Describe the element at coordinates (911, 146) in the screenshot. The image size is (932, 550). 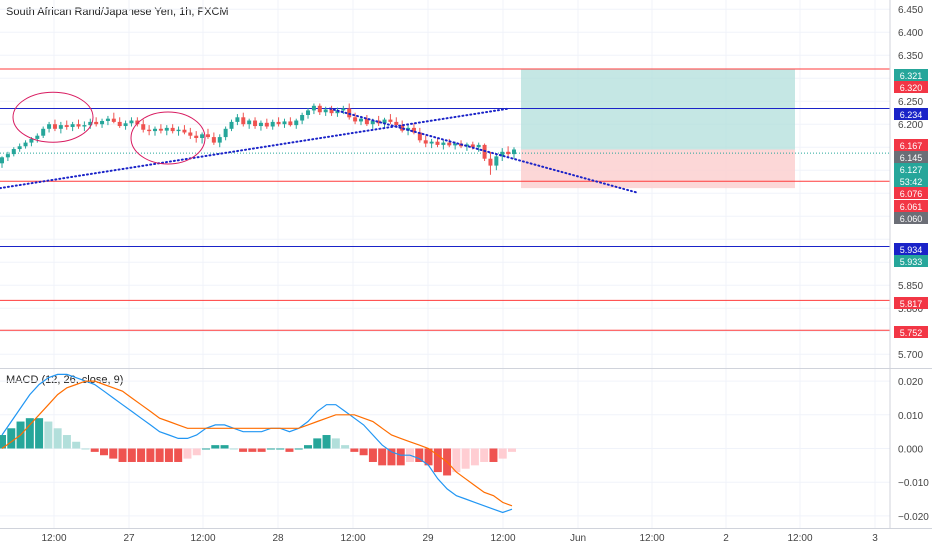
I see `price-label-text: 6.167` at that location.